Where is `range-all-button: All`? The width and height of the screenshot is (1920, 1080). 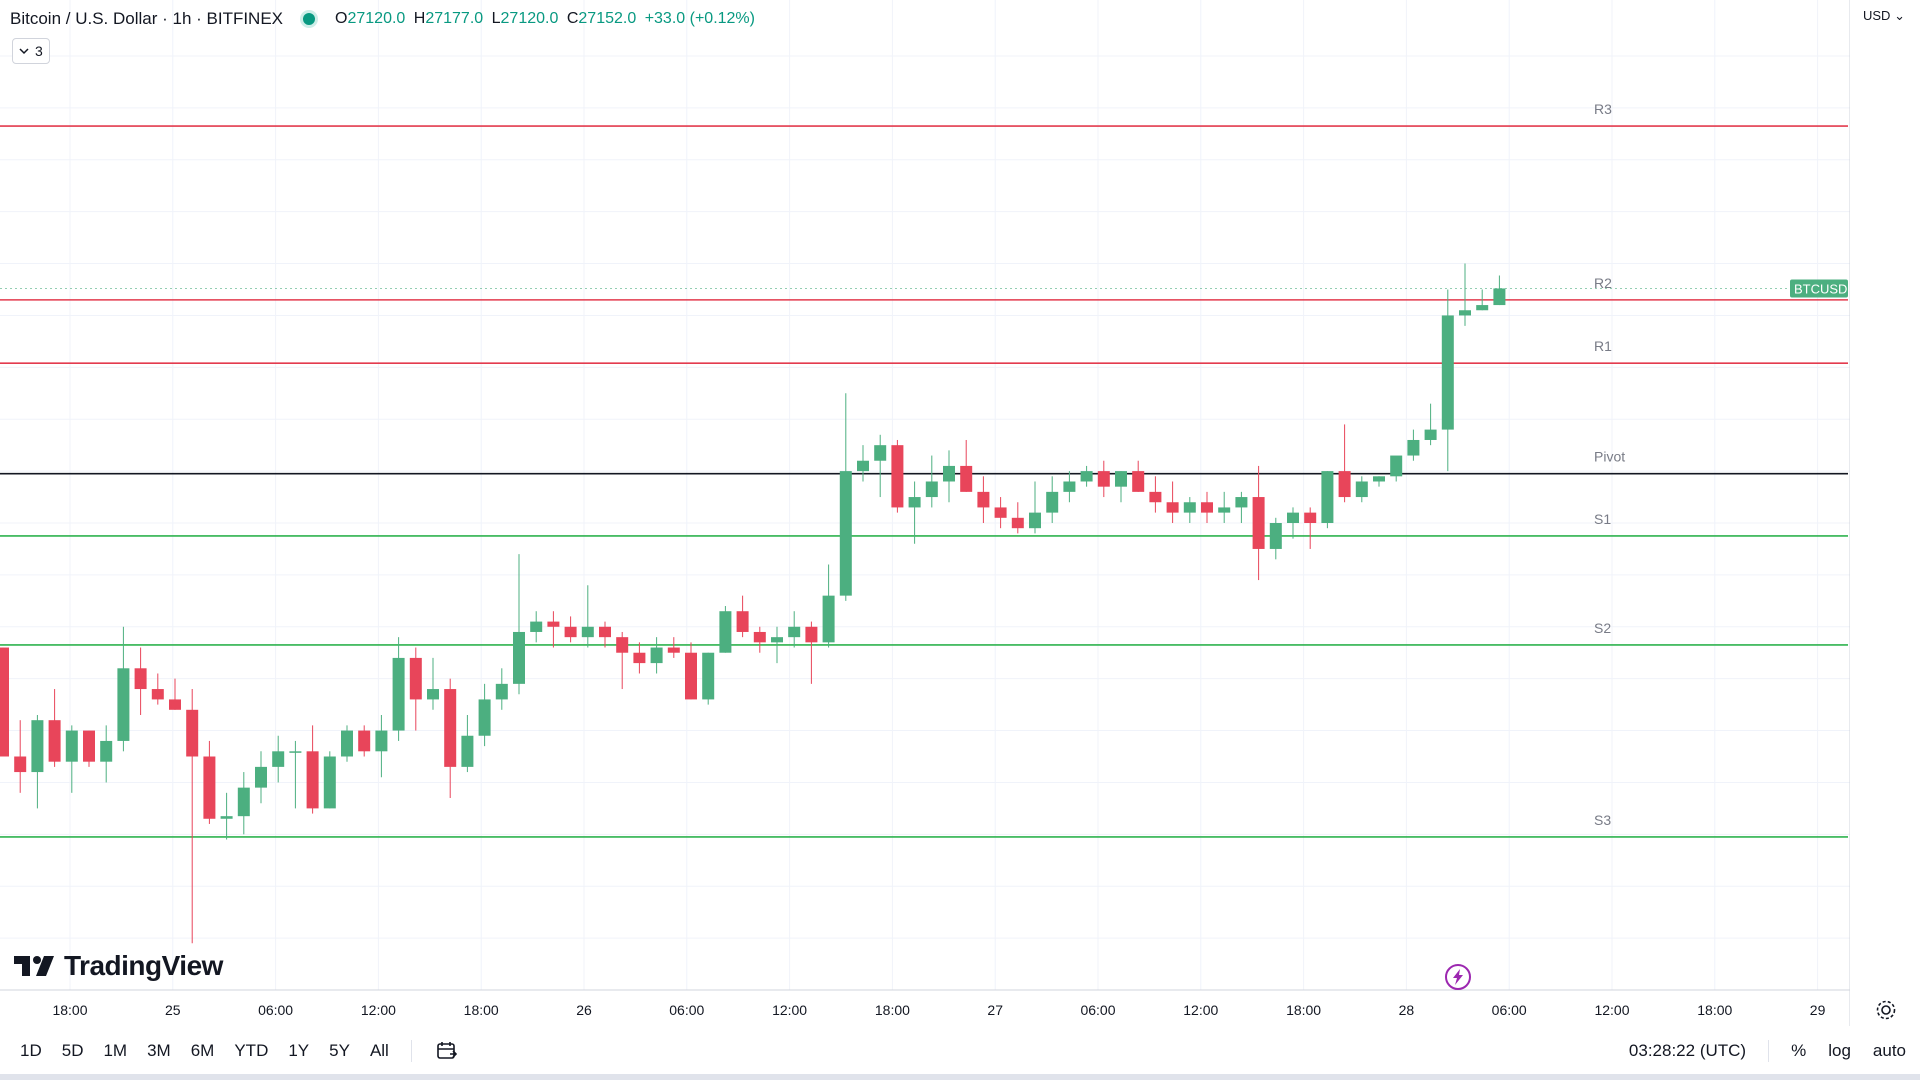 range-all-button: All is located at coordinates (379, 1050).